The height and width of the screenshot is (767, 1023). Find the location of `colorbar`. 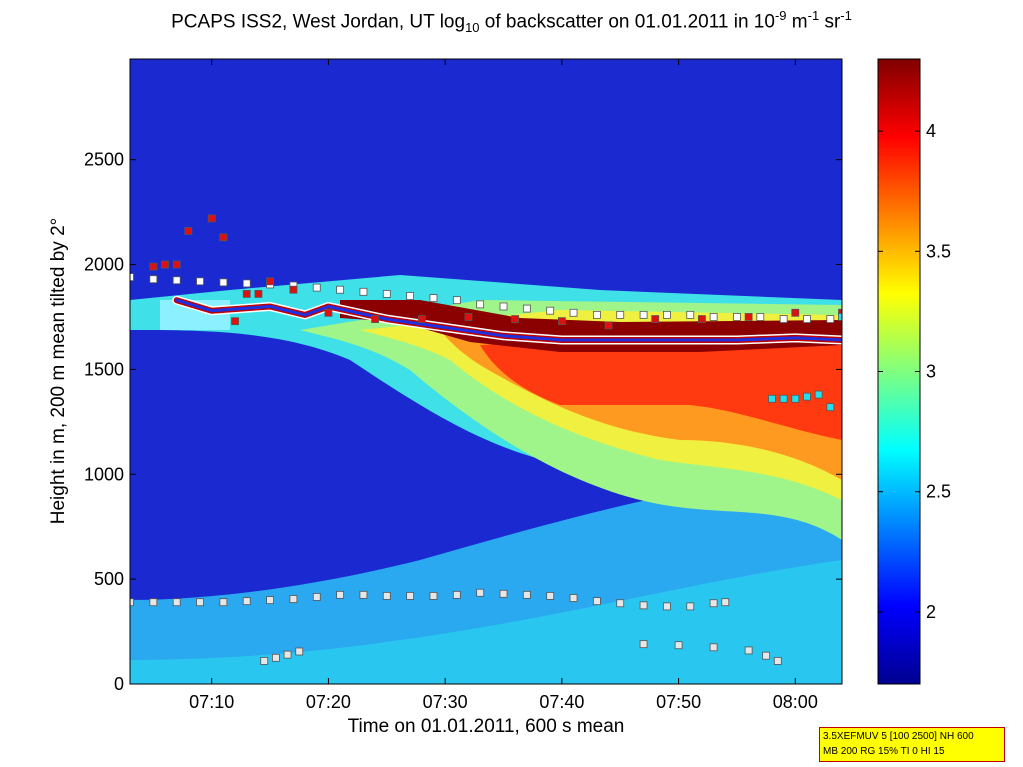

colorbar is located at coordinates (899, 371).